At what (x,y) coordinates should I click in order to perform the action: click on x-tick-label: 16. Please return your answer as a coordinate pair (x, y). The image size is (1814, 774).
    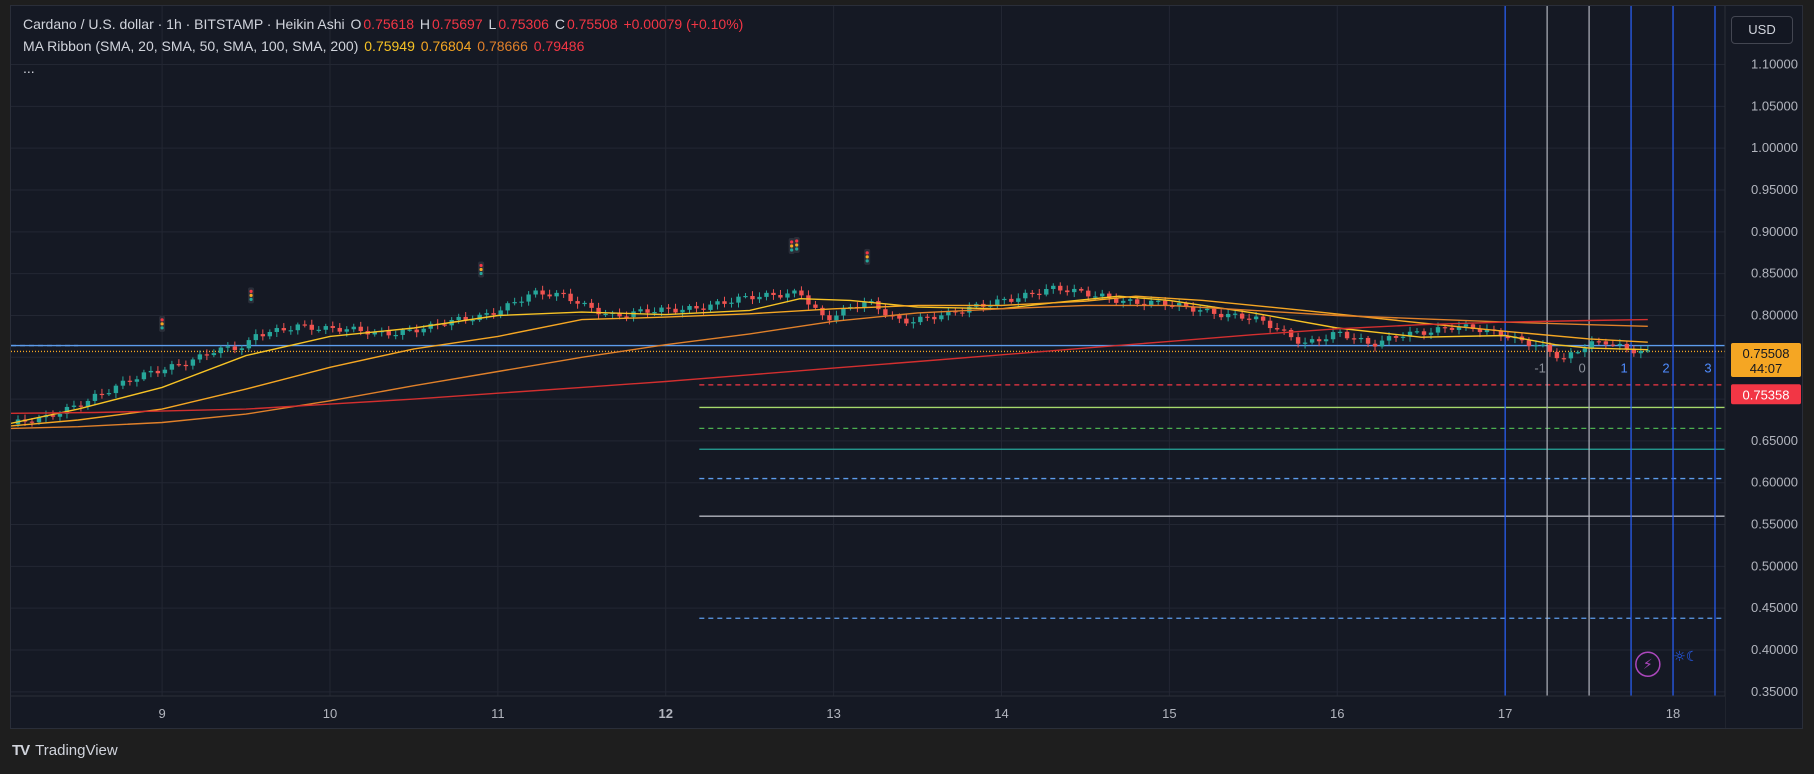
    Looking at the image, I should click on (1337, 713).